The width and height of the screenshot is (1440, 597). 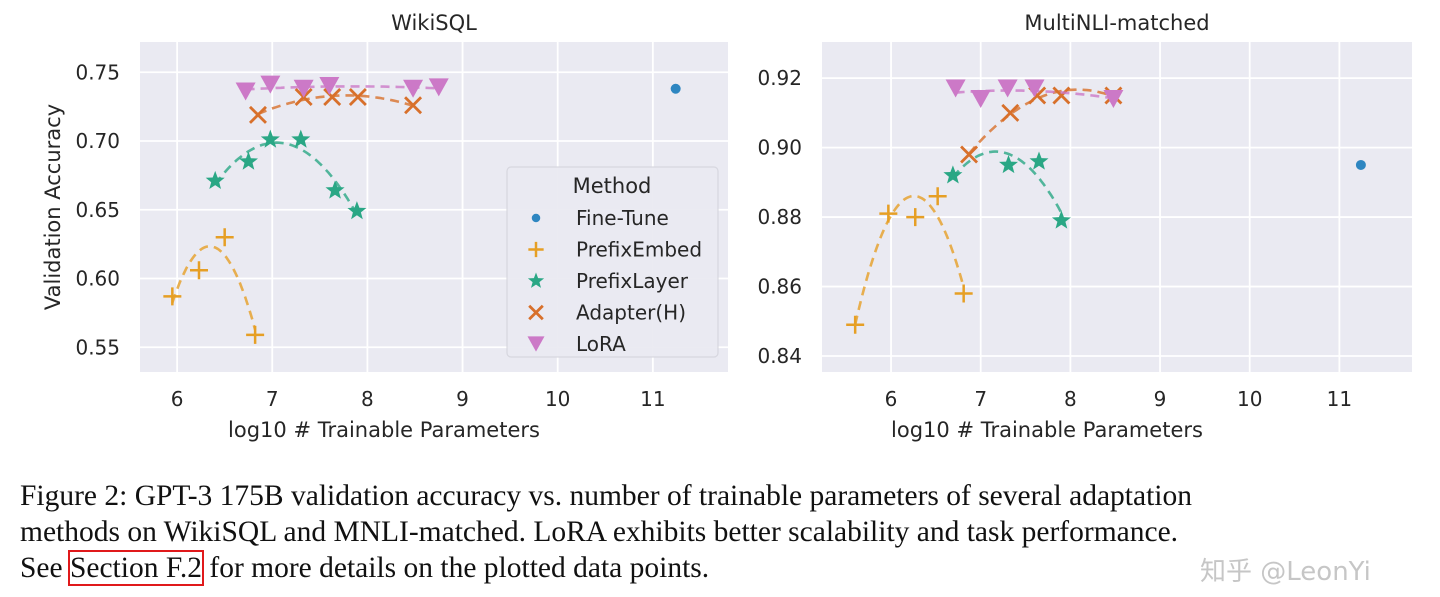 What do you see at coordinates (97, 347) in the screenshot?
I see `y-tick-label: 0.55` at bounding box center [97, 347].